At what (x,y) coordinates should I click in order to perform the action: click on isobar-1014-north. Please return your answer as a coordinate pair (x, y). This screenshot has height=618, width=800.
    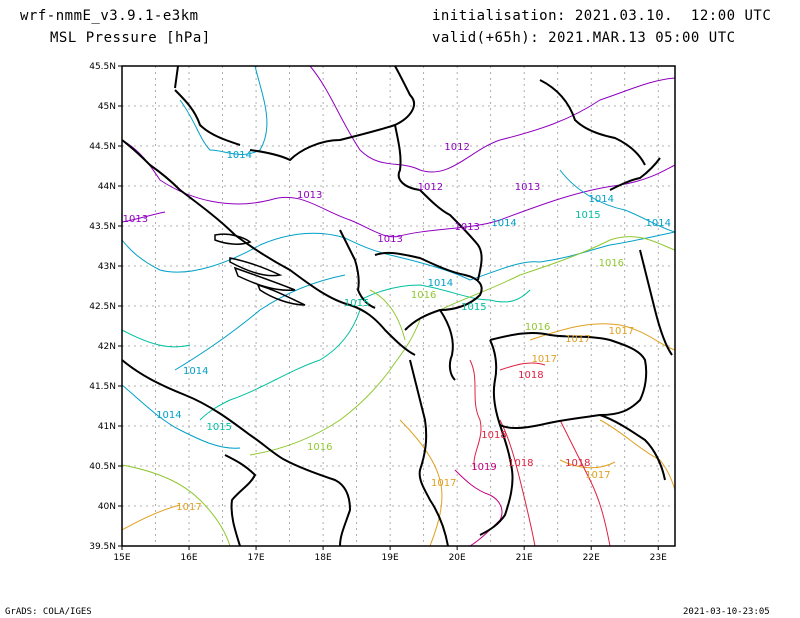
    Looking at the image, I should click on (223, 110).